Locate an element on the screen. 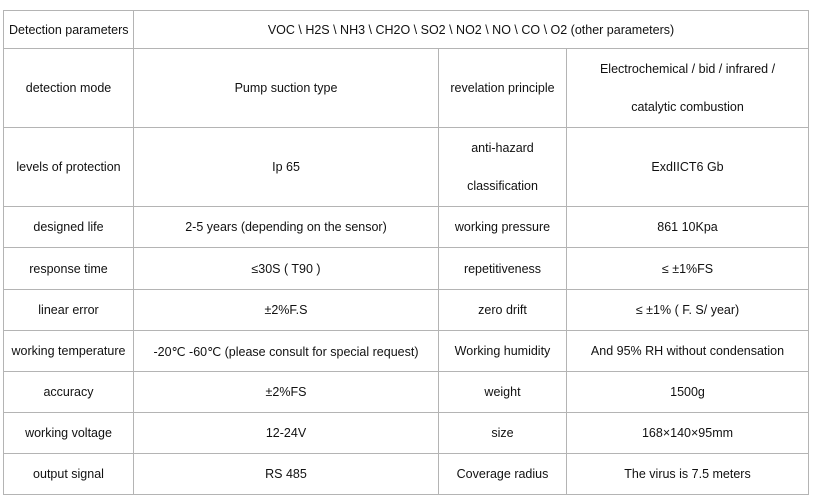 This screenshot has width=814, height=504. table-cell: accuracy is located at coordinates (68, 392).